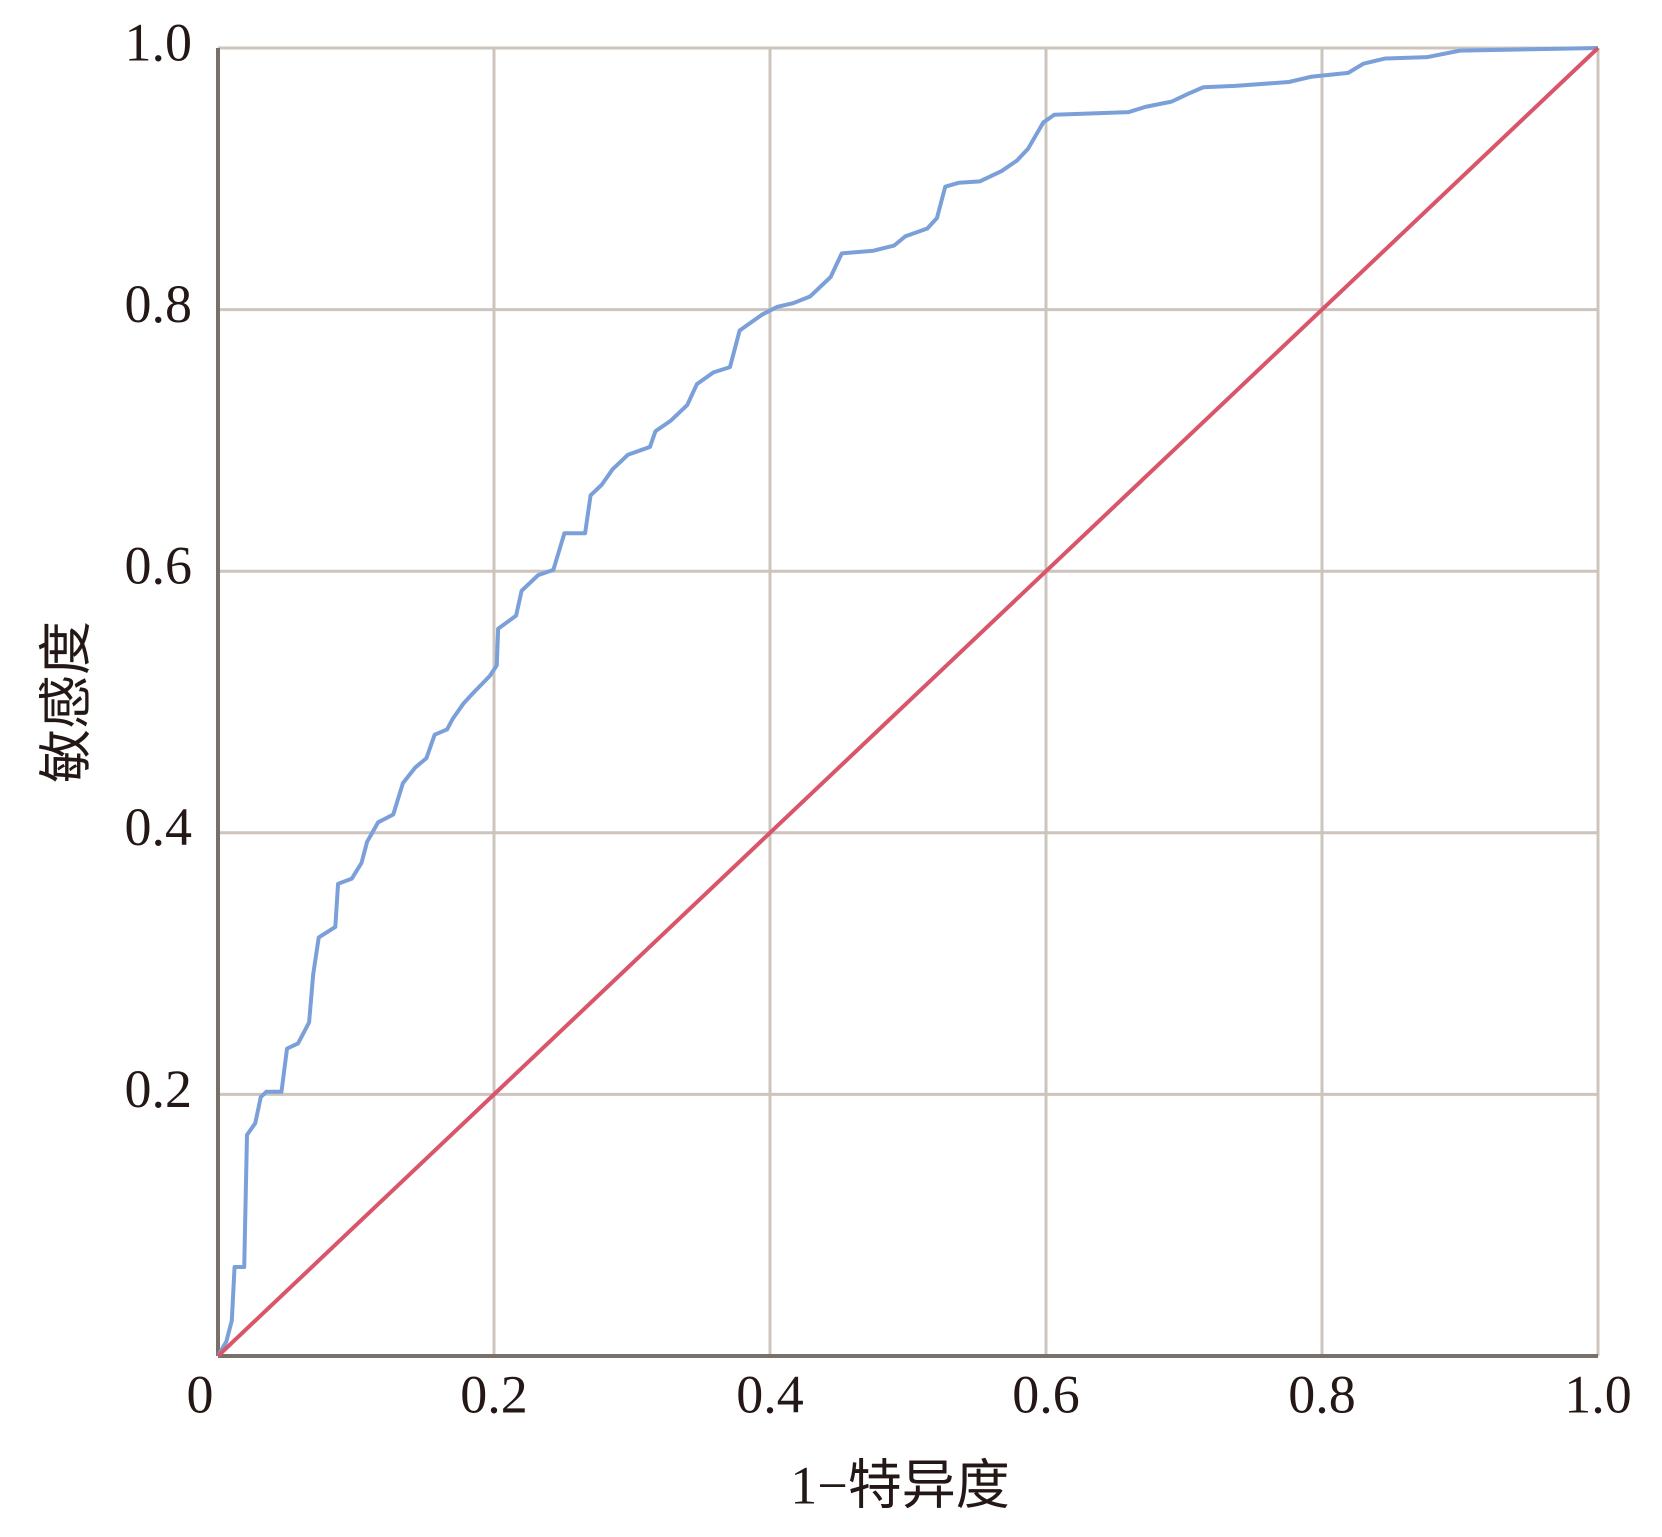  I want to click on x-axis-title: 1−特异度, so click(899, 1485).